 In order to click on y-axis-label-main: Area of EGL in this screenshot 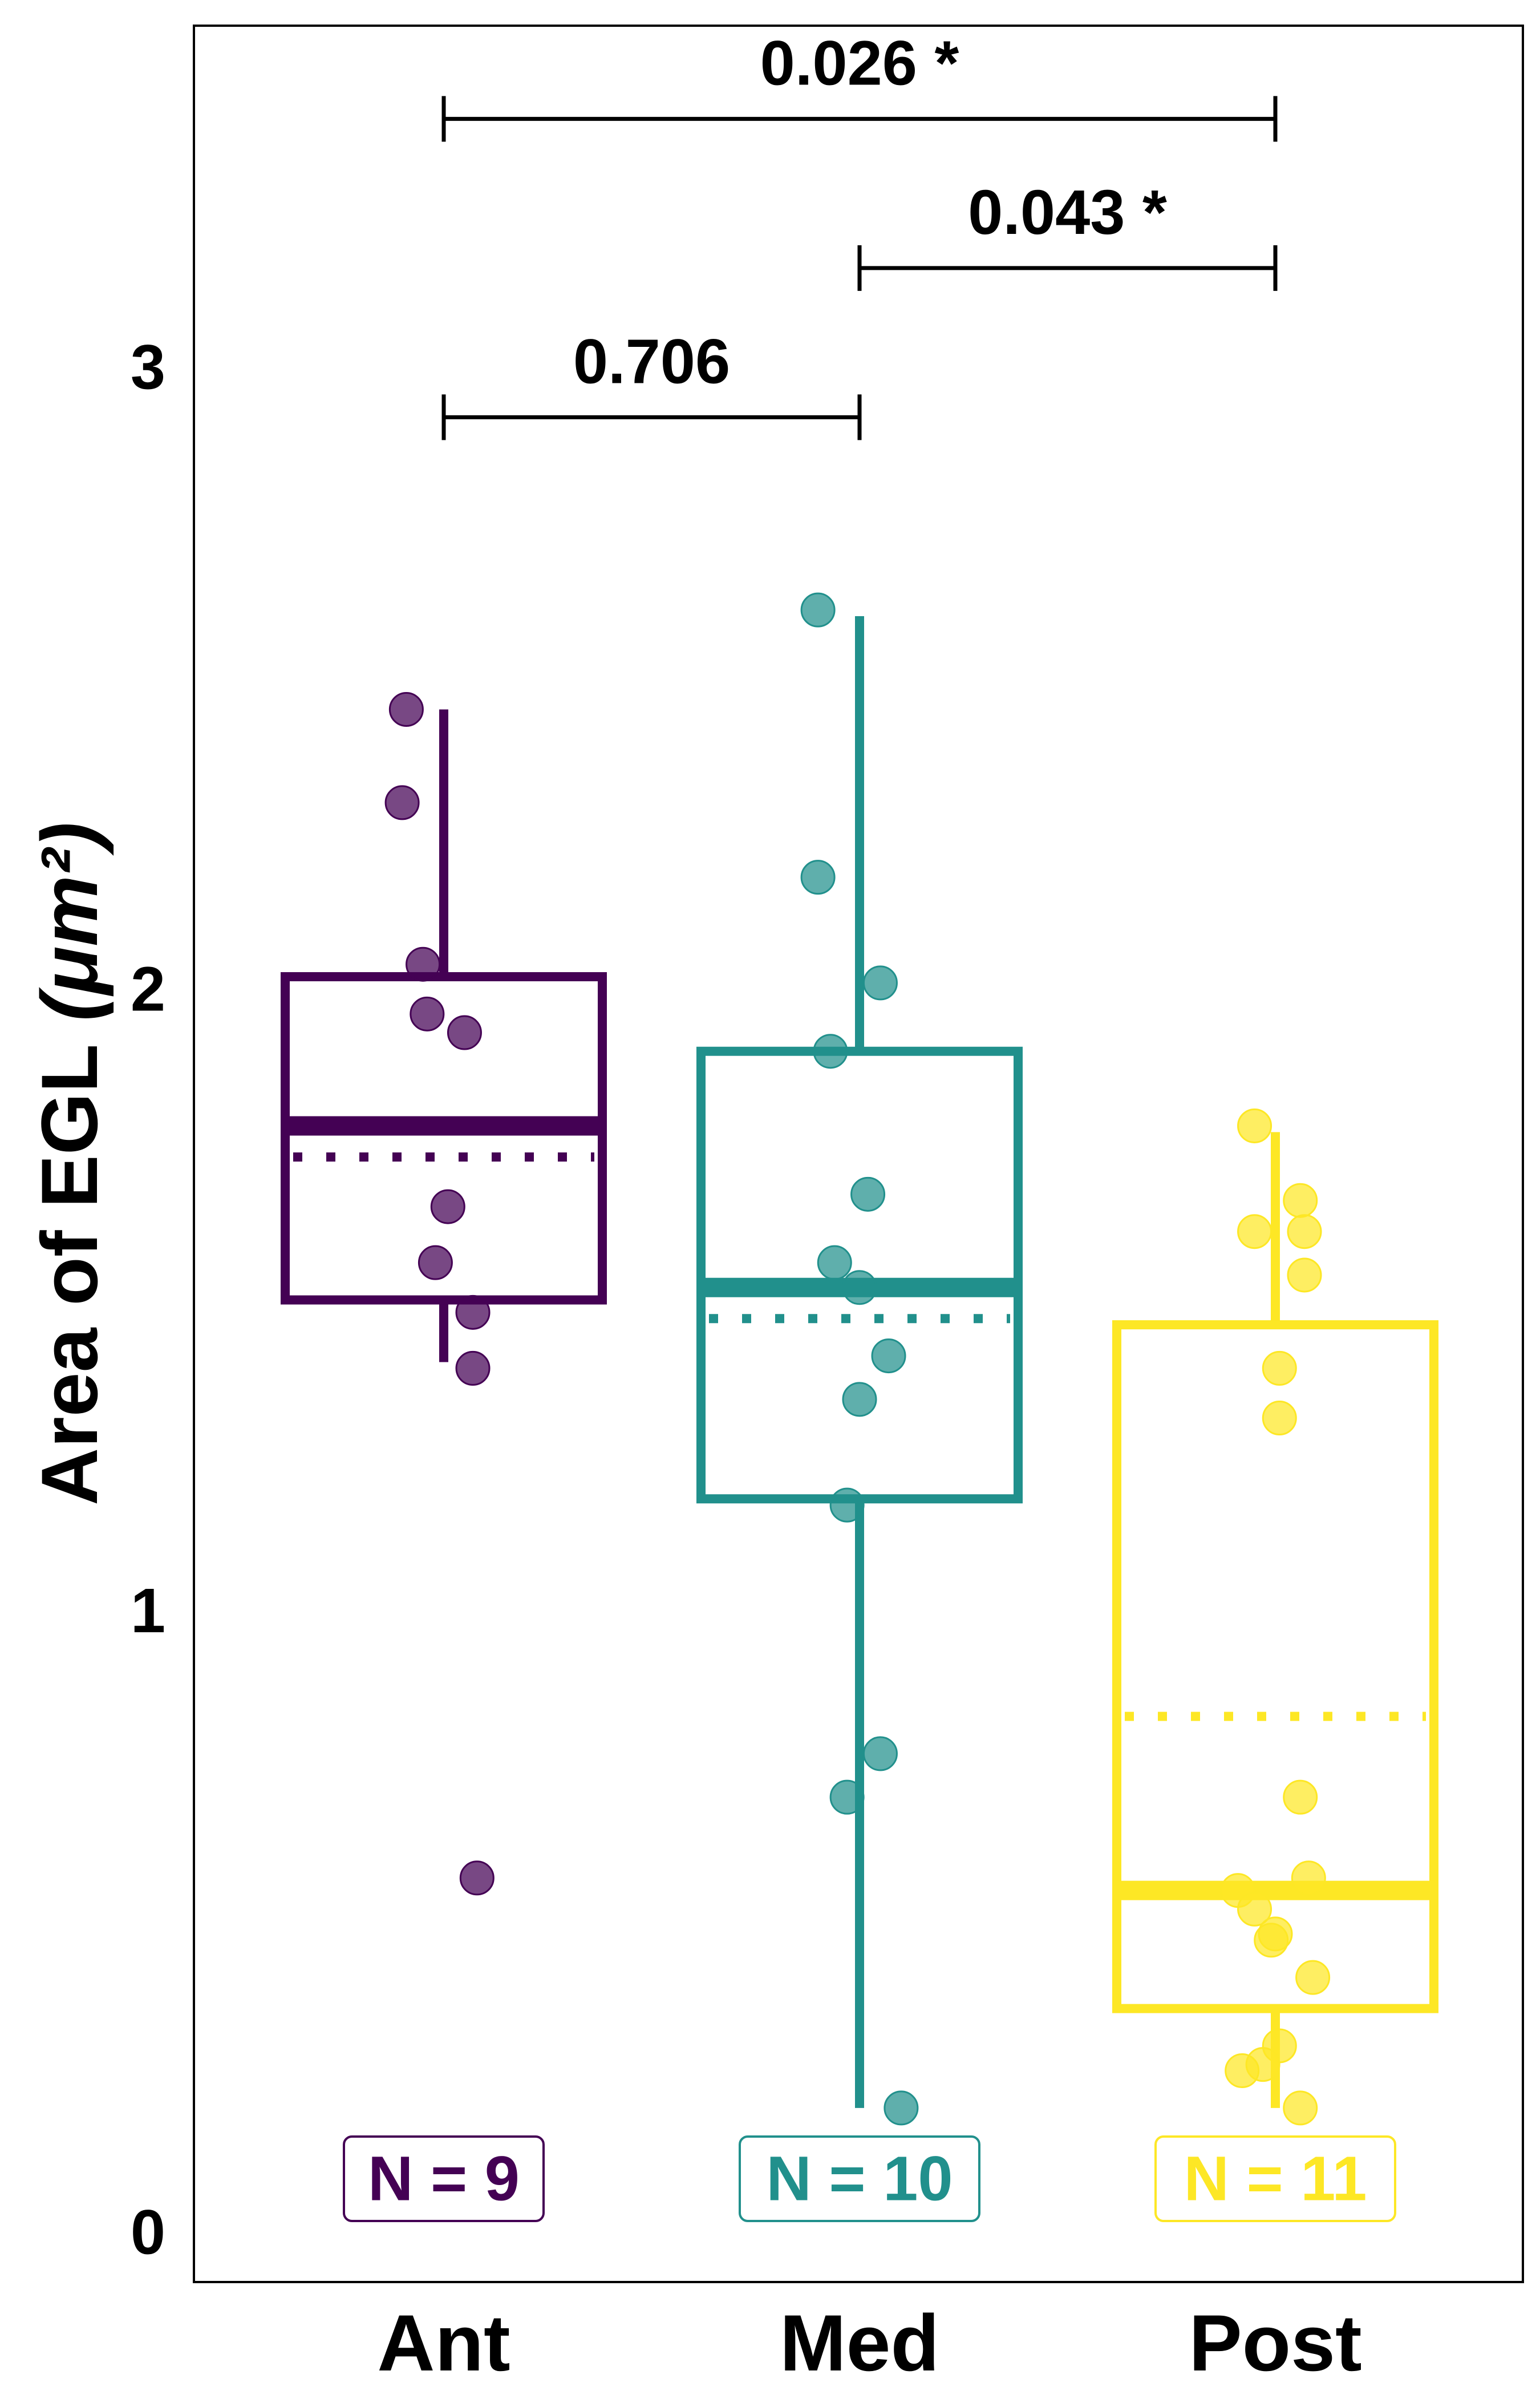, I will do `click(69, 1275)`.